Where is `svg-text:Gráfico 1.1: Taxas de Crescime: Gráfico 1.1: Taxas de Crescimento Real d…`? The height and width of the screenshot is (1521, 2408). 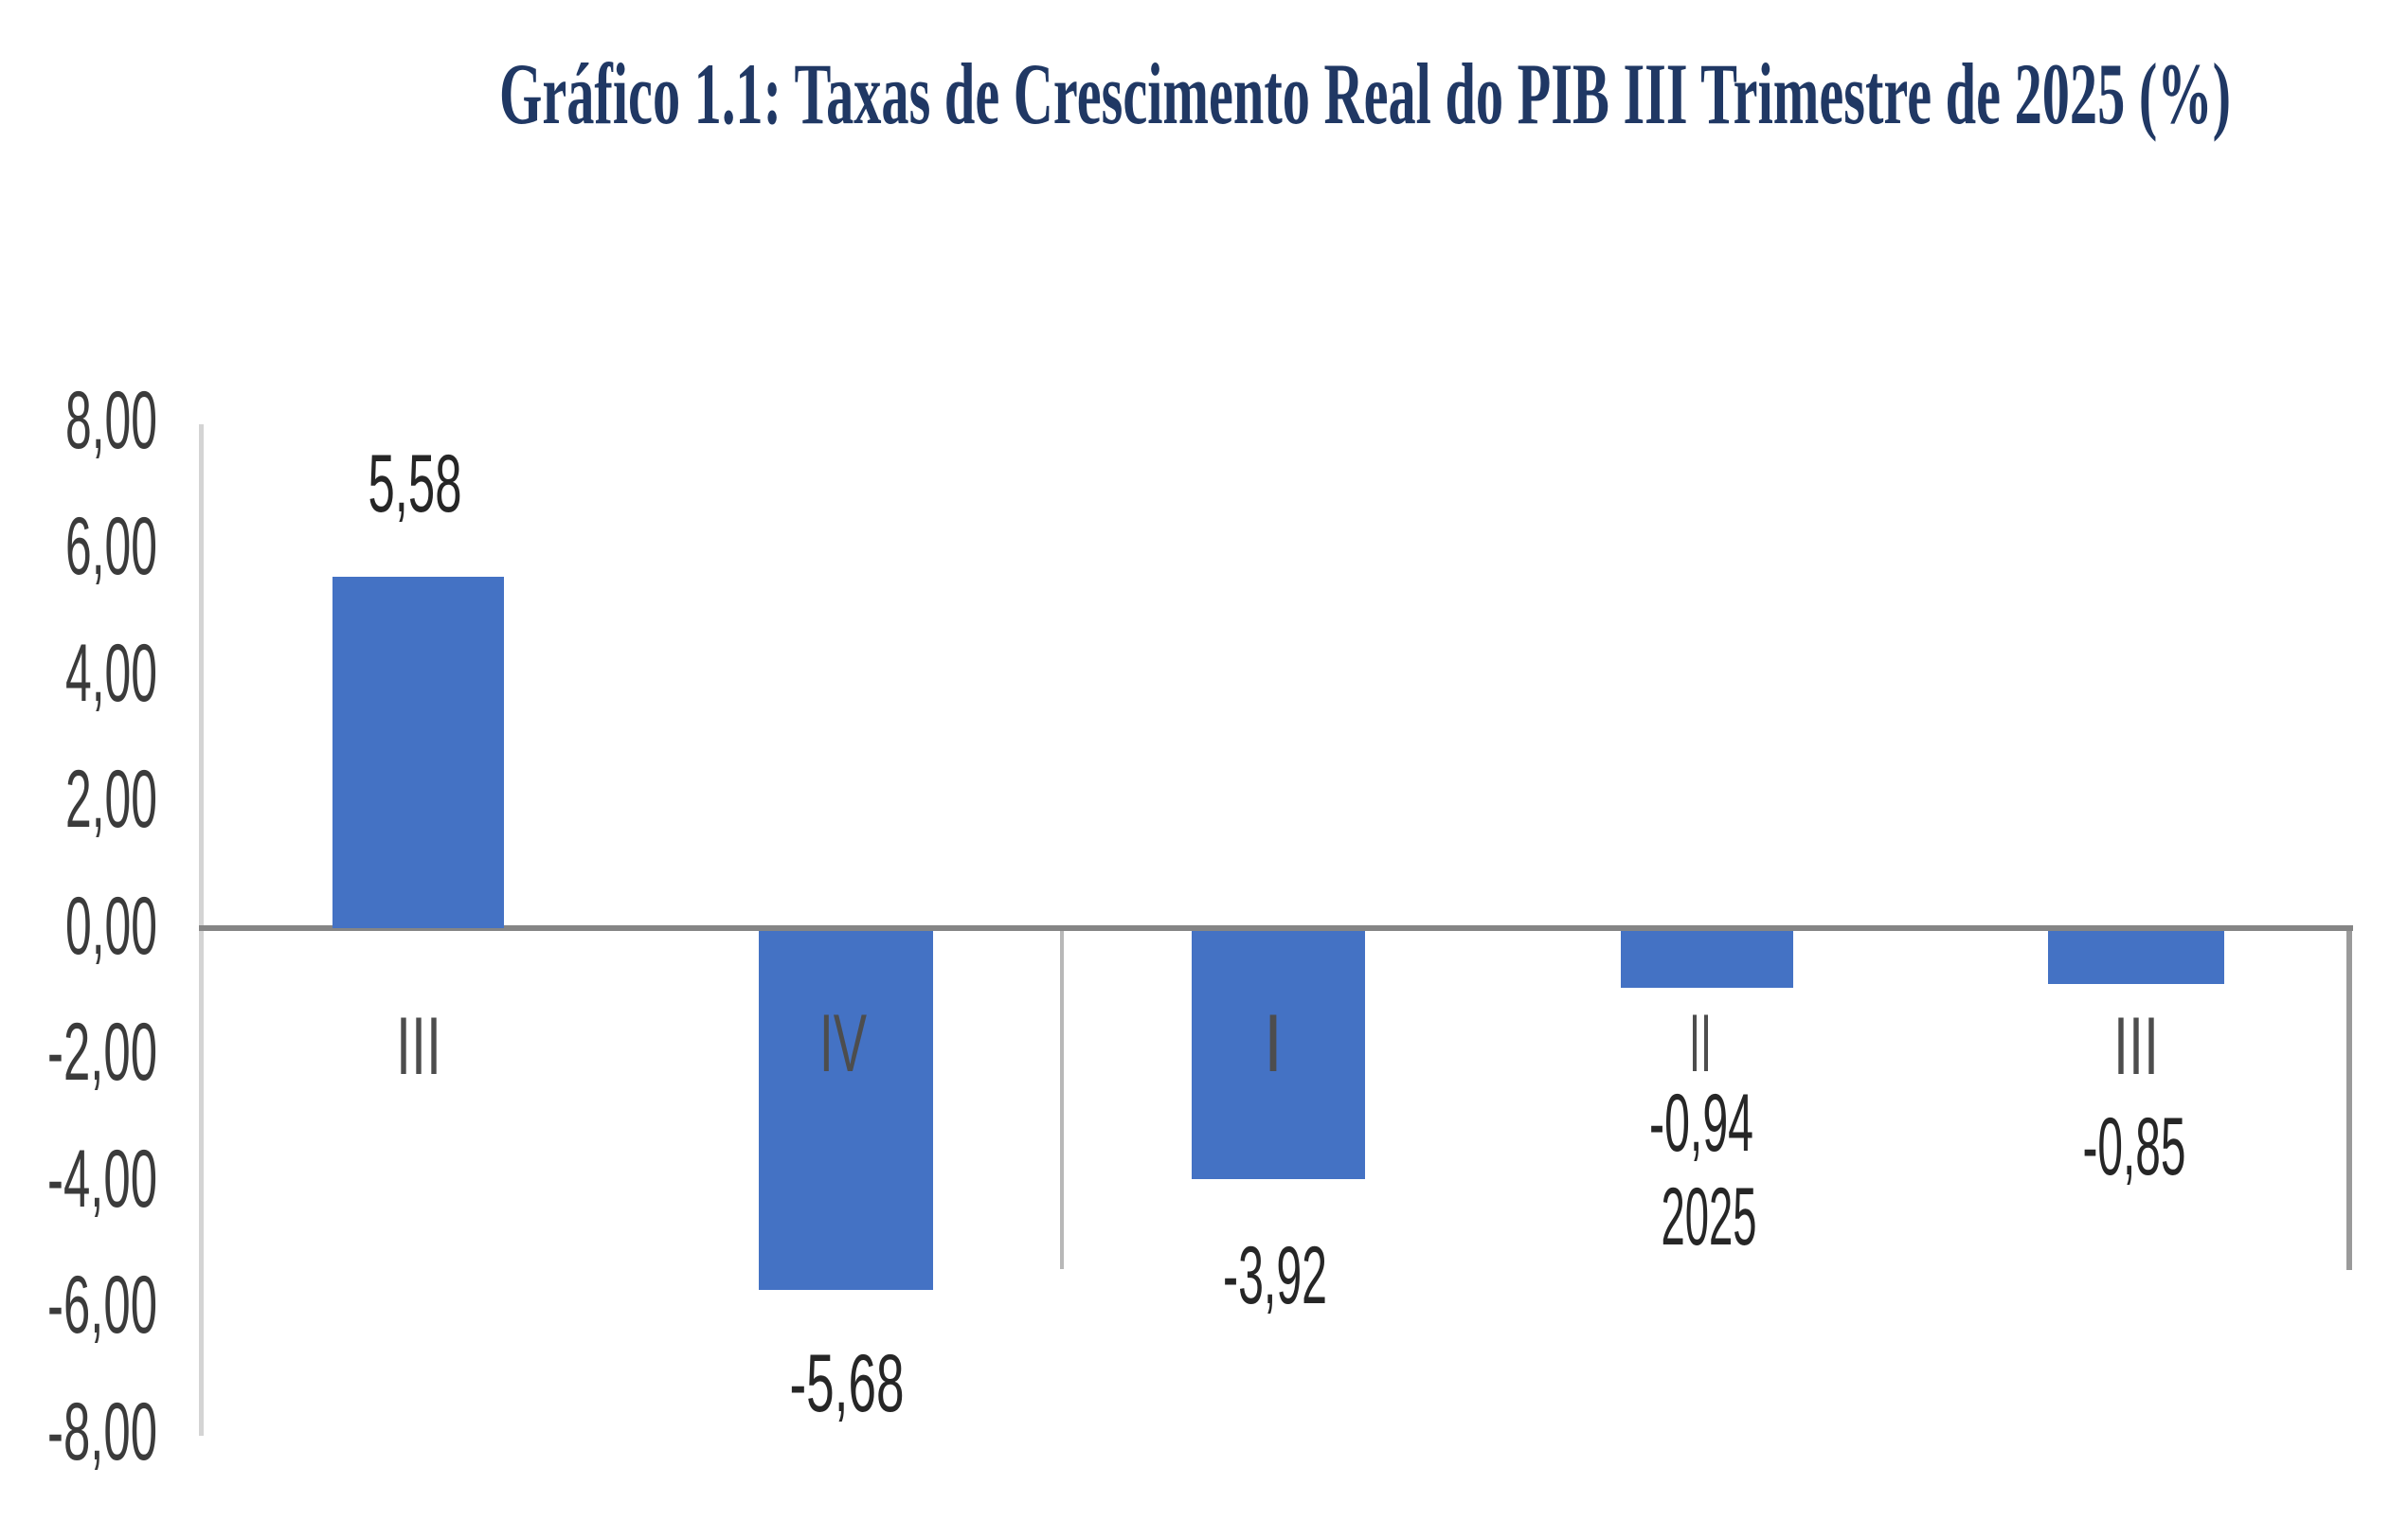 svg-text:Gráfico 1.1: Taxas de Crescime: Gráfico 1.1: Taxas de Crescimento Real d… is located at coordinates (1365, 93).